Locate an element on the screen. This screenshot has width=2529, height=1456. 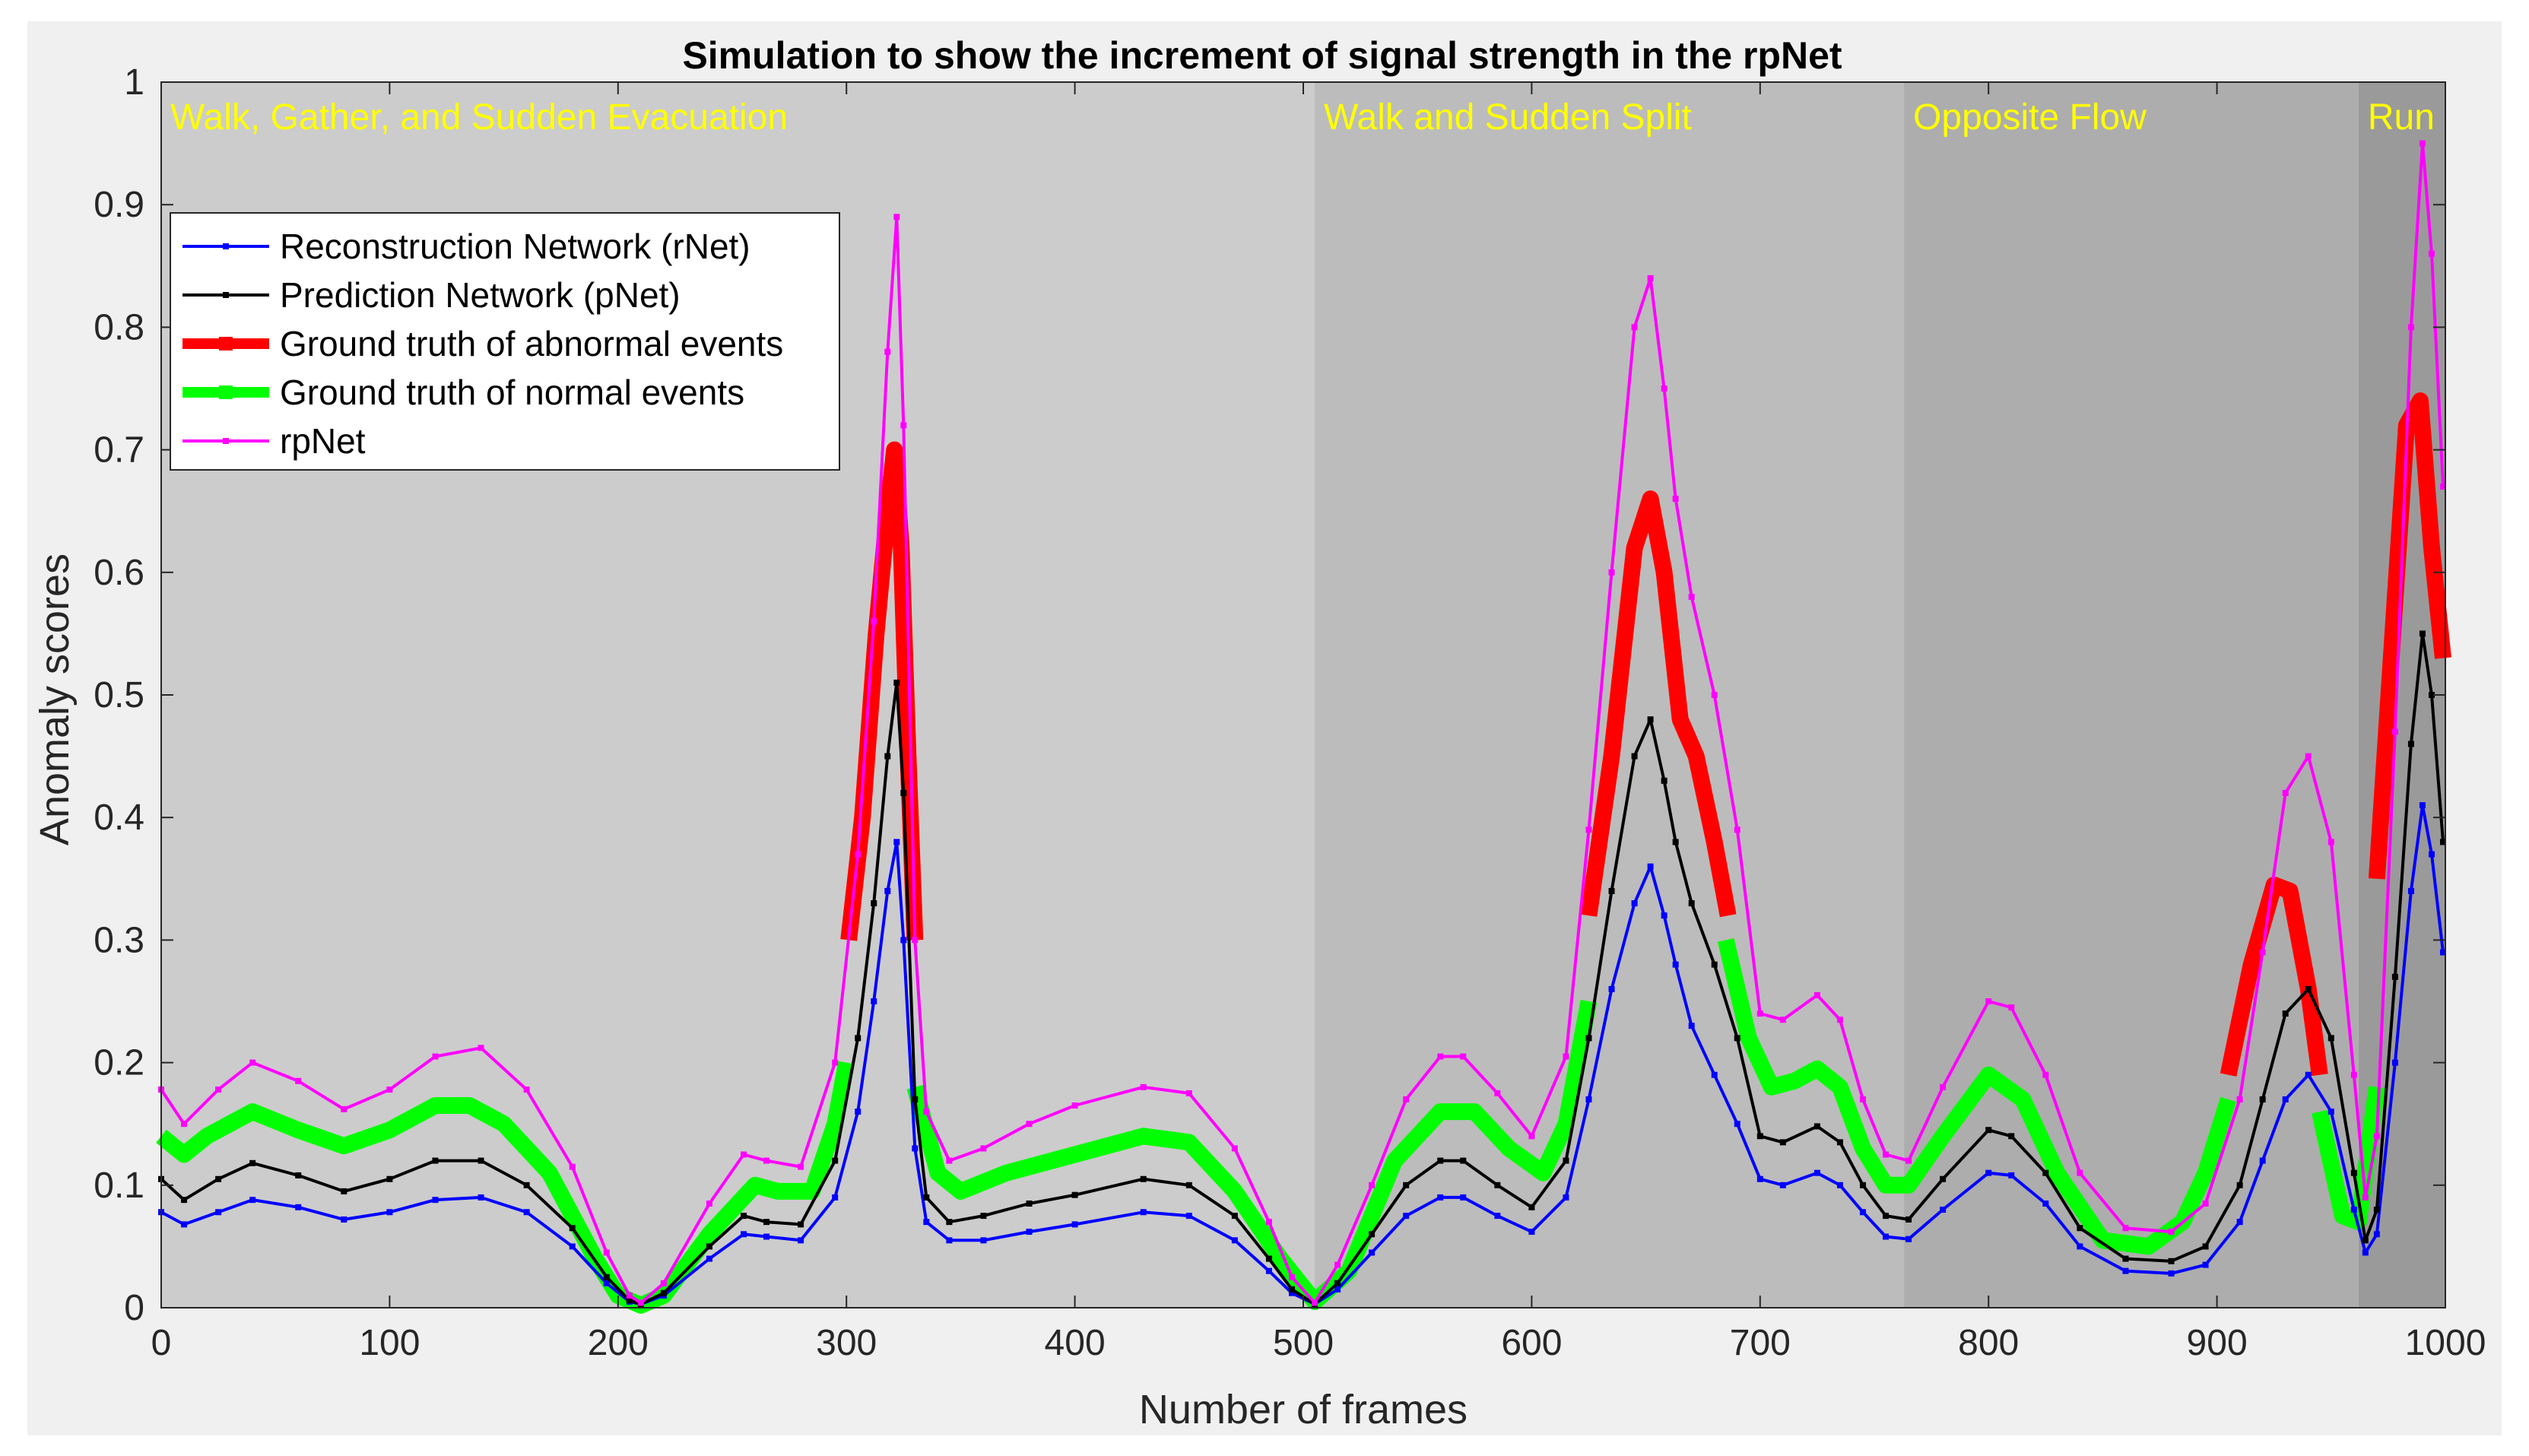
y-tick-label-7: 0.7 is located at coordinates (119, 450).